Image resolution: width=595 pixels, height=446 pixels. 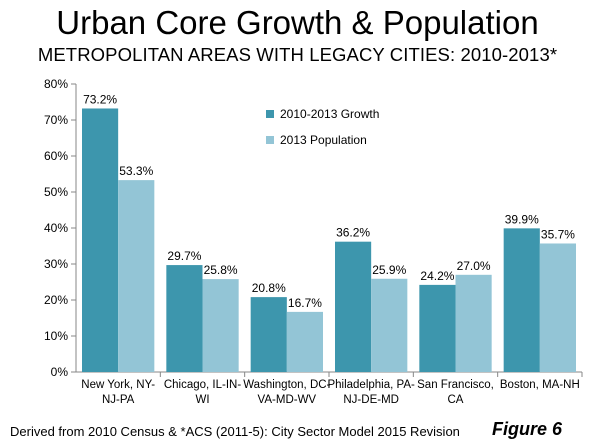 I want to click on data-label: 27.0%, so click(x=474, y=266).